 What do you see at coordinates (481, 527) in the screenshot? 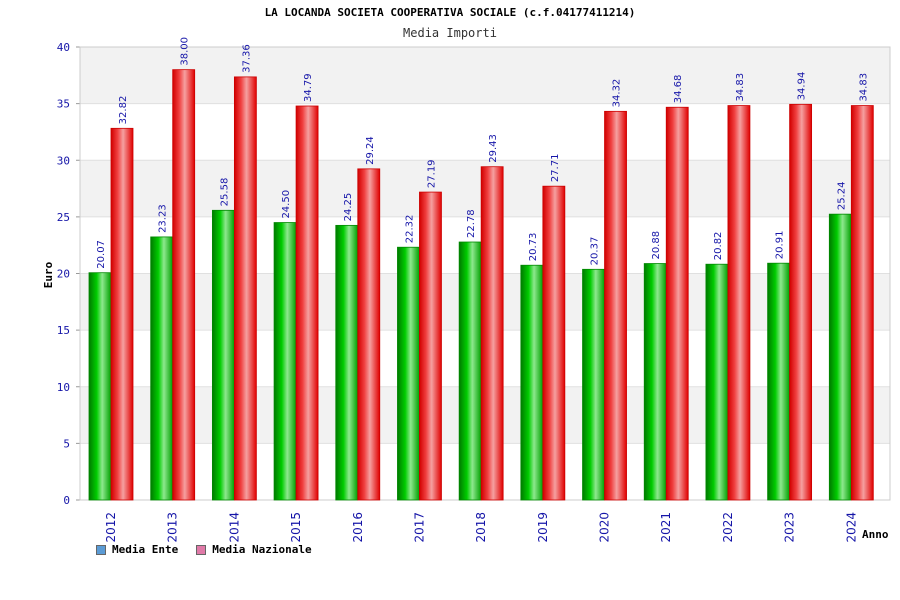
I see `x-tick-label: 2018` at bounding box center [481, 527].